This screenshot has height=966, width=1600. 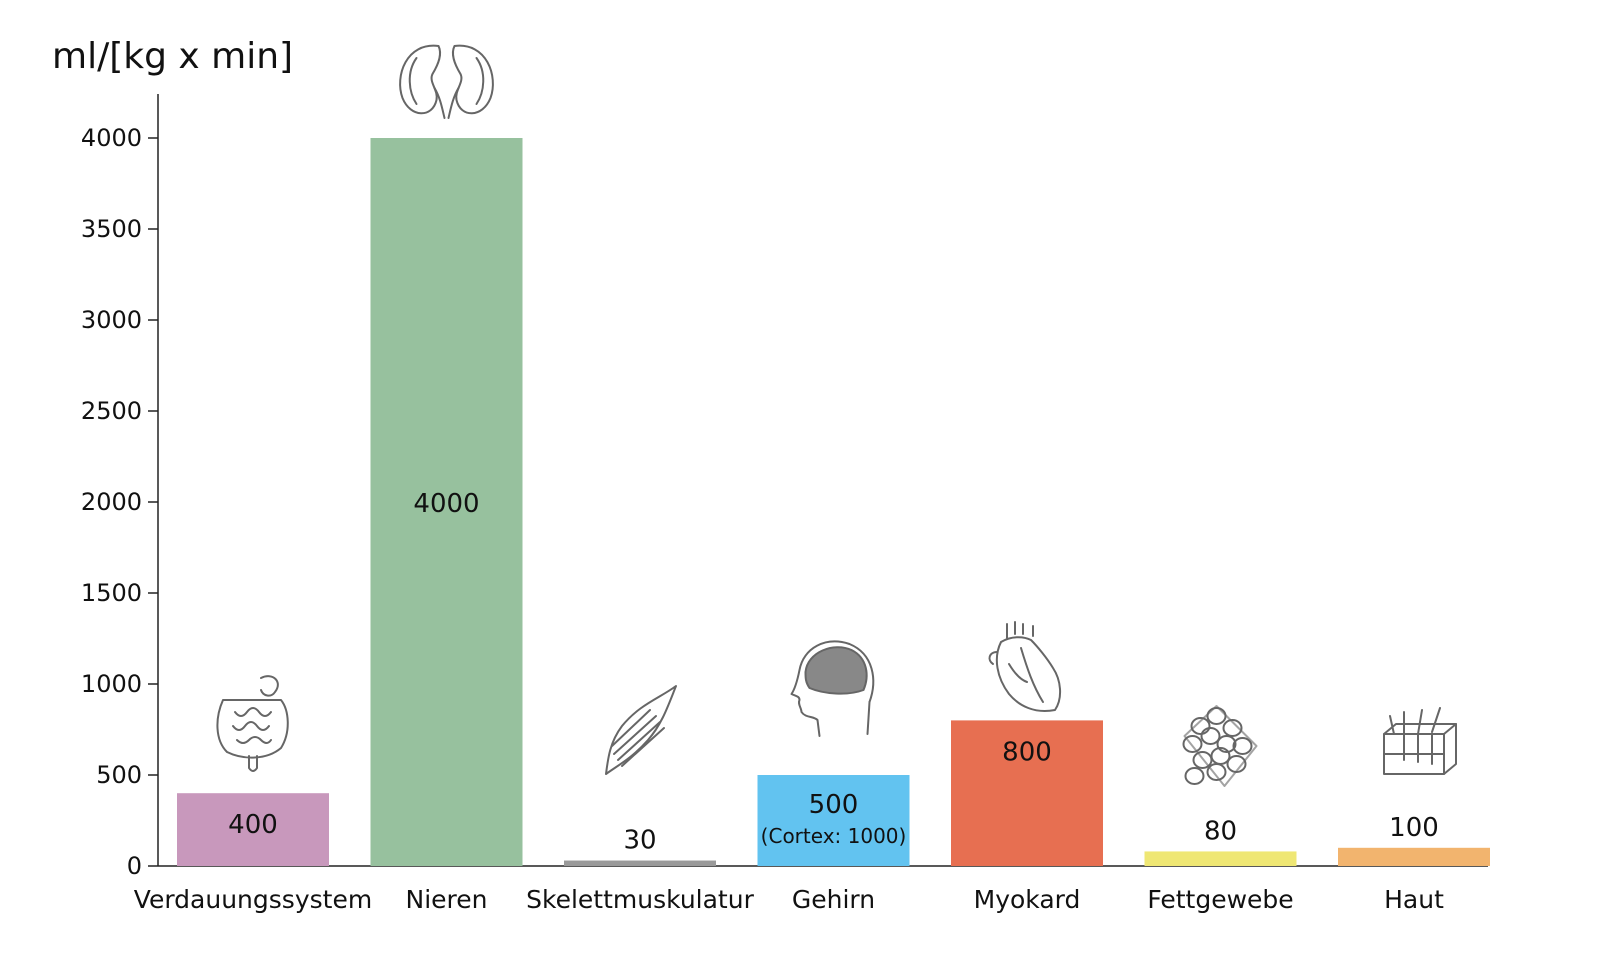 I want to click on y-tick-label: 3000, so click(x=111, y=320).